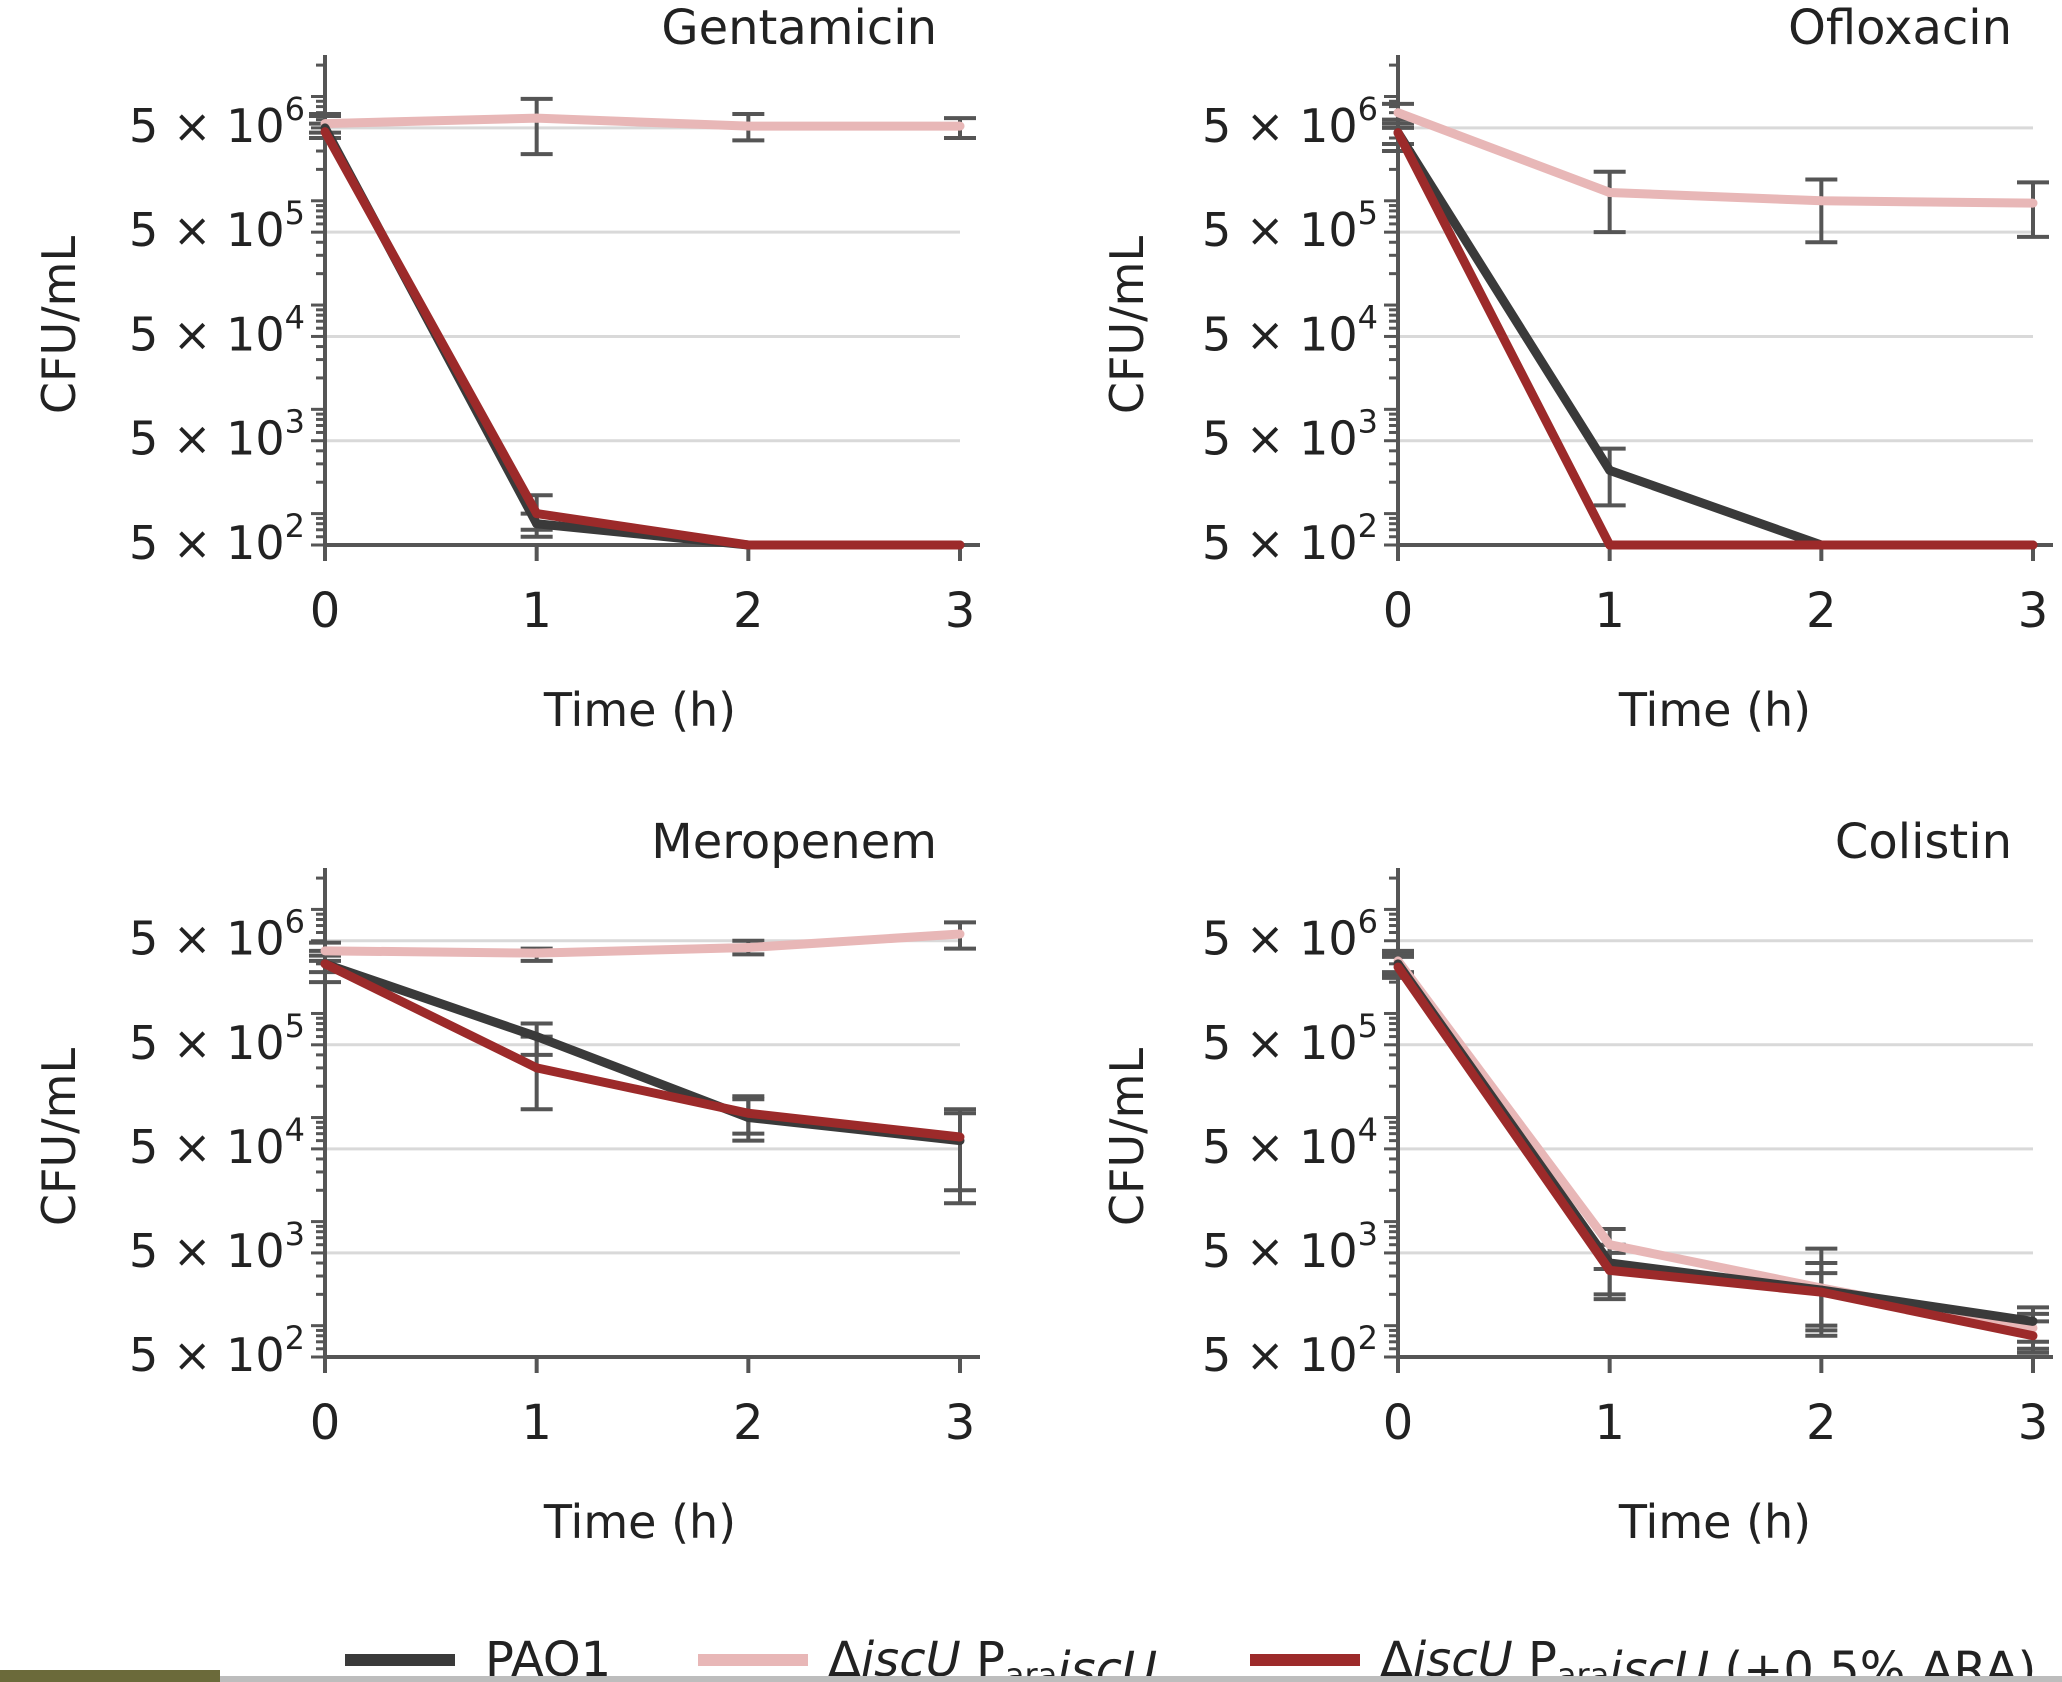  Describe the element at coordinates (799, 28) in the screenshot. I see `panel-title: Gentamicin` at that location.